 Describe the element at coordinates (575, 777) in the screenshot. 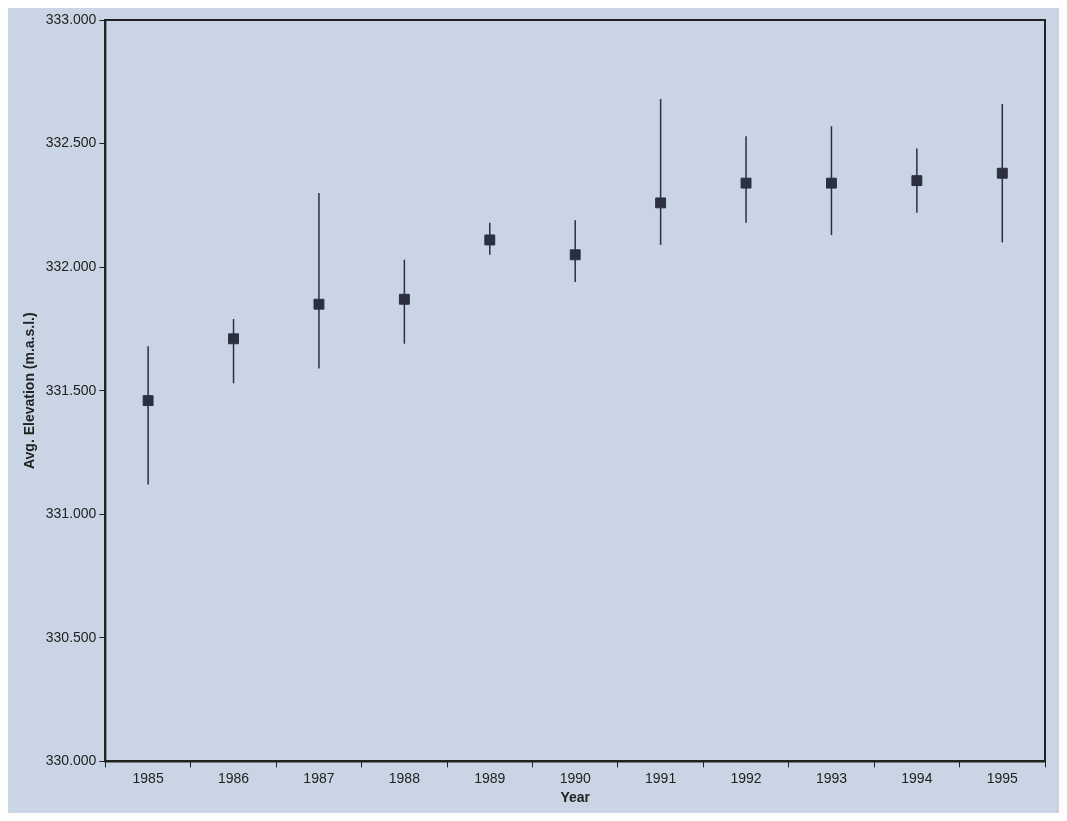

I see `x-tick-label: 1990` at that location.